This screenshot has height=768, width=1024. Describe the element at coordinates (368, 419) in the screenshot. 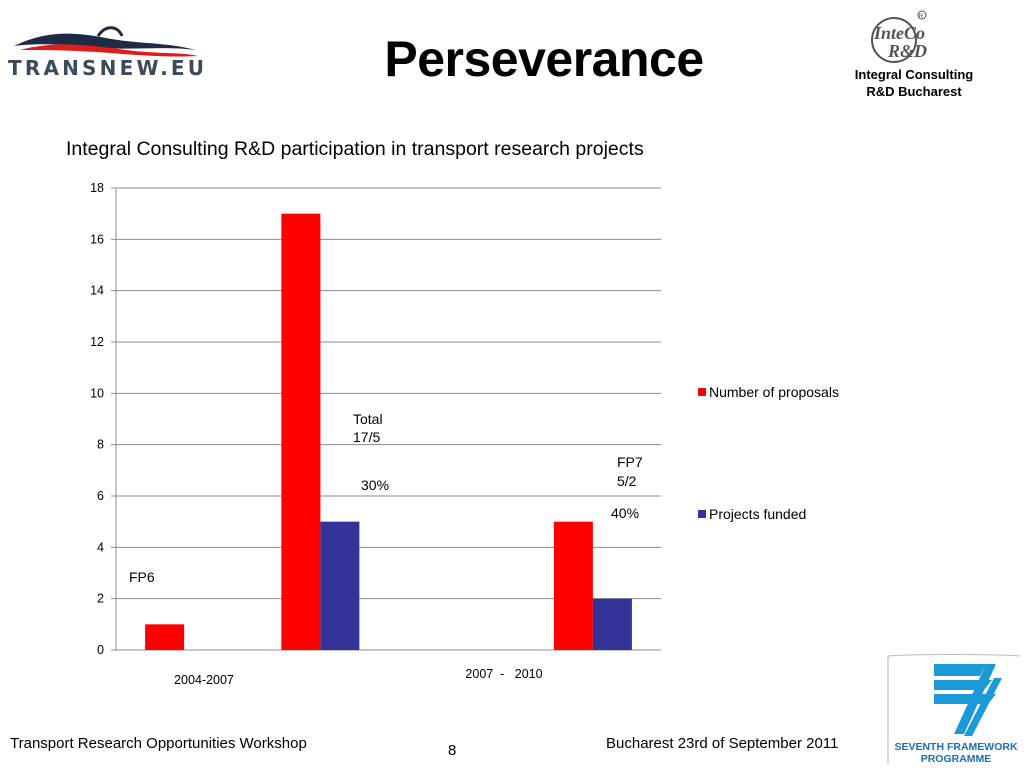

I see `annotation-total: Total` at that location.